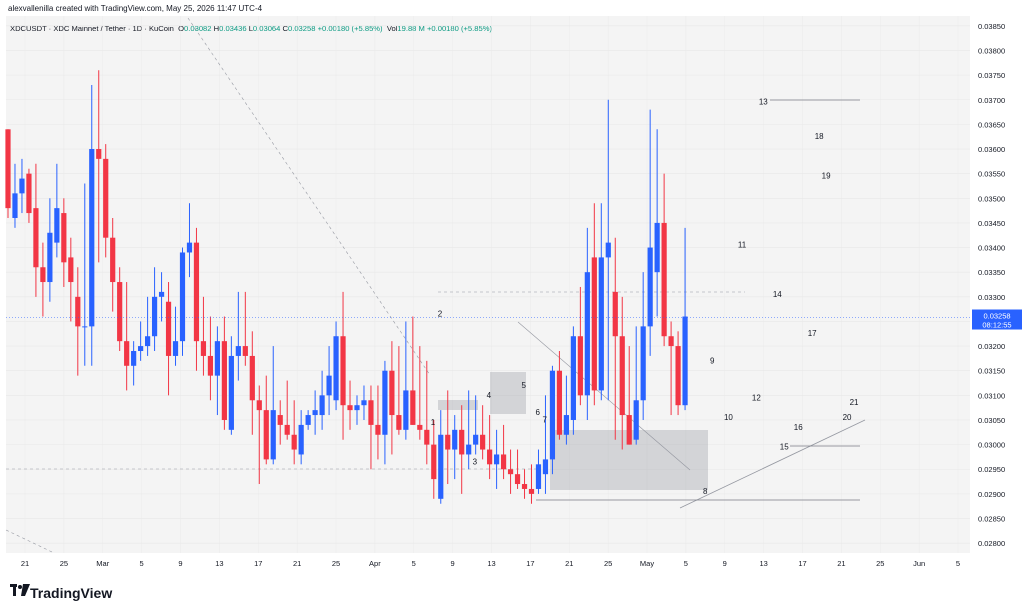 The height and width of the screenshot is (612, 1024). What do you see at coordinates (991, 149) in the screenshot?
I see `y-tick-label: 0.03600` at bounding box center [991, 149].